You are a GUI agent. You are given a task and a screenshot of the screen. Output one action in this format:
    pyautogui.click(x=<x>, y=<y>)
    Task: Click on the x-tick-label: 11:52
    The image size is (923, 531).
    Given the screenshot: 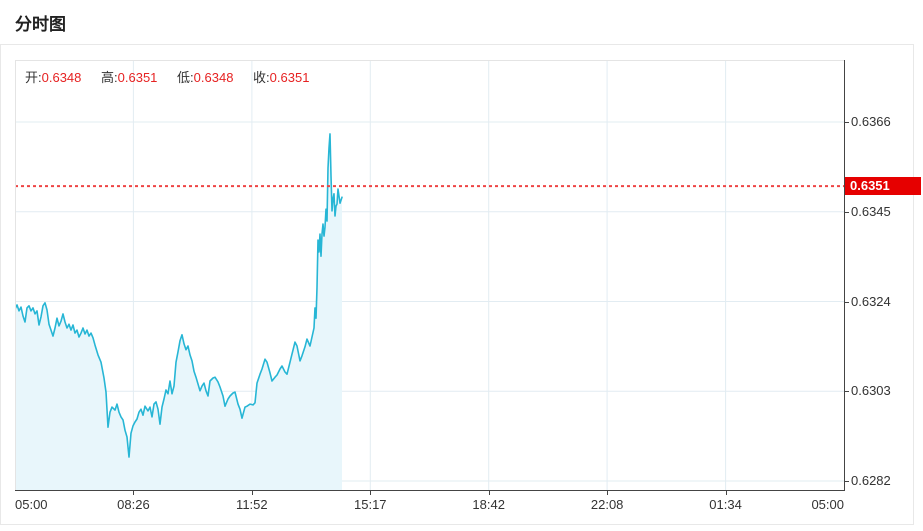 What is the action you would take?
    pyautogui.click(x=252, y=504)
    